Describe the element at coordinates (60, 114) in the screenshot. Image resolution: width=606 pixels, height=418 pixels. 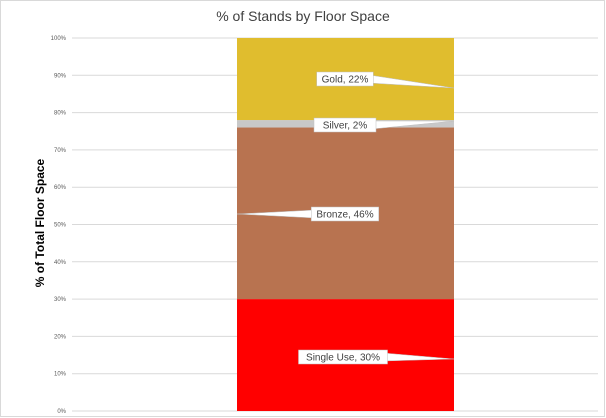
I see `y-tick-label: 80%` at that location.